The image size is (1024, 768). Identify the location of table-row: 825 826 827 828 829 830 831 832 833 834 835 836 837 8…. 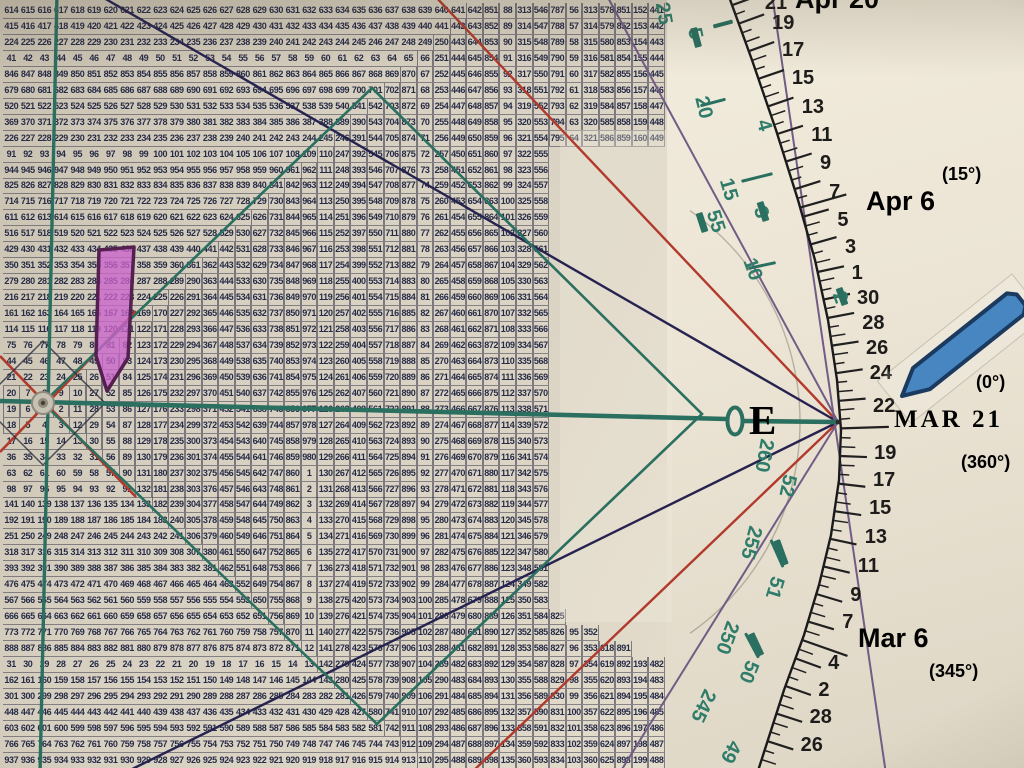
(276, 186).